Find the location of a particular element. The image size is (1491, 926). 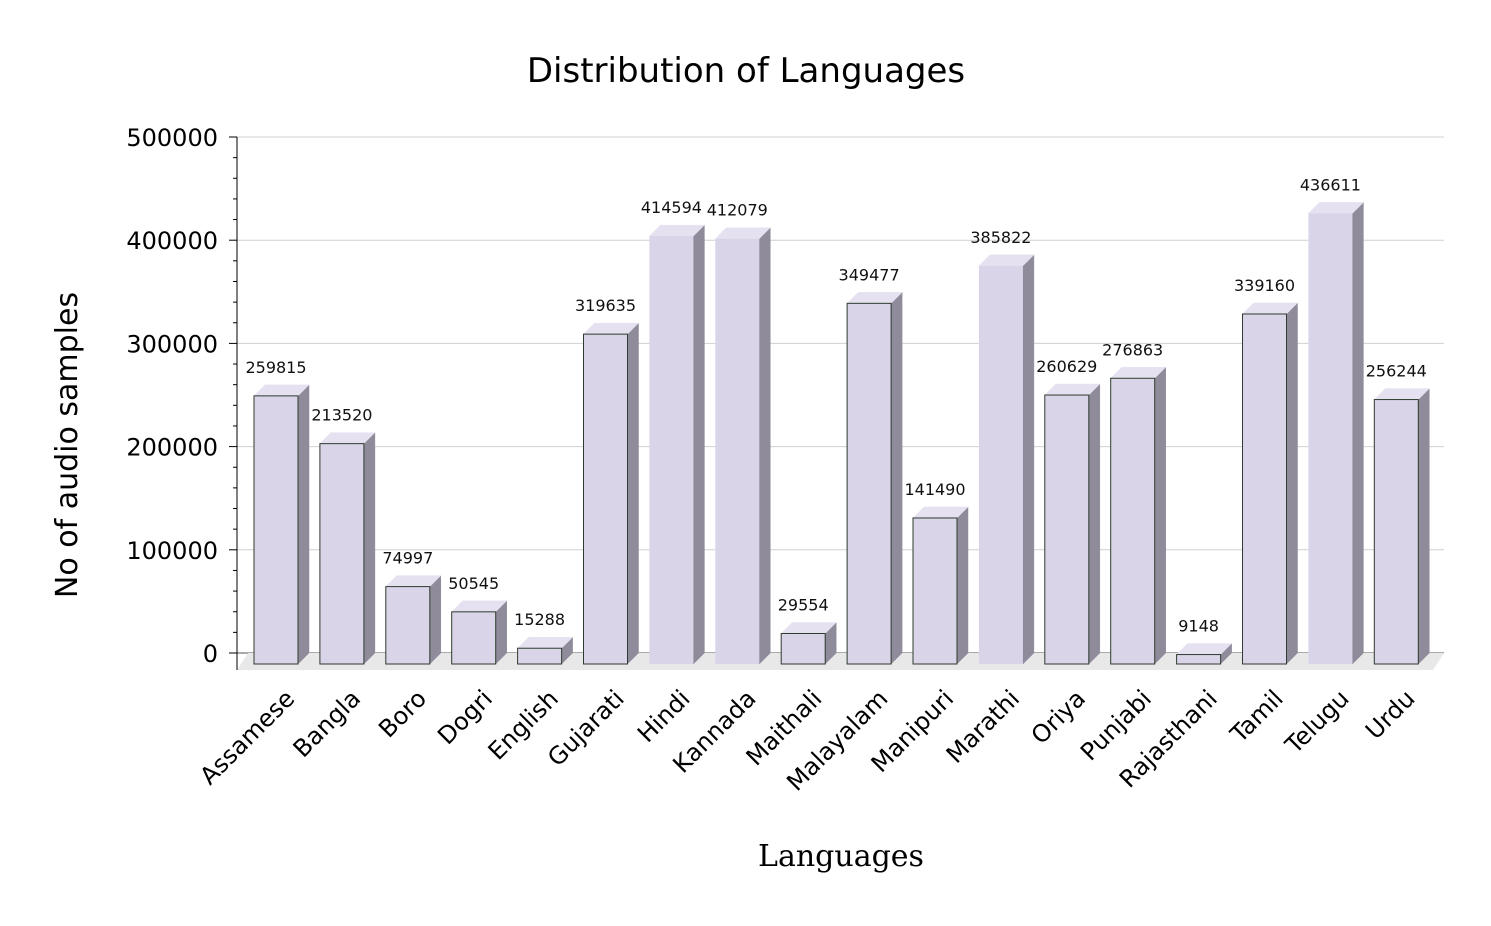

data-label: 29554 is located at coordinates (803, 605).